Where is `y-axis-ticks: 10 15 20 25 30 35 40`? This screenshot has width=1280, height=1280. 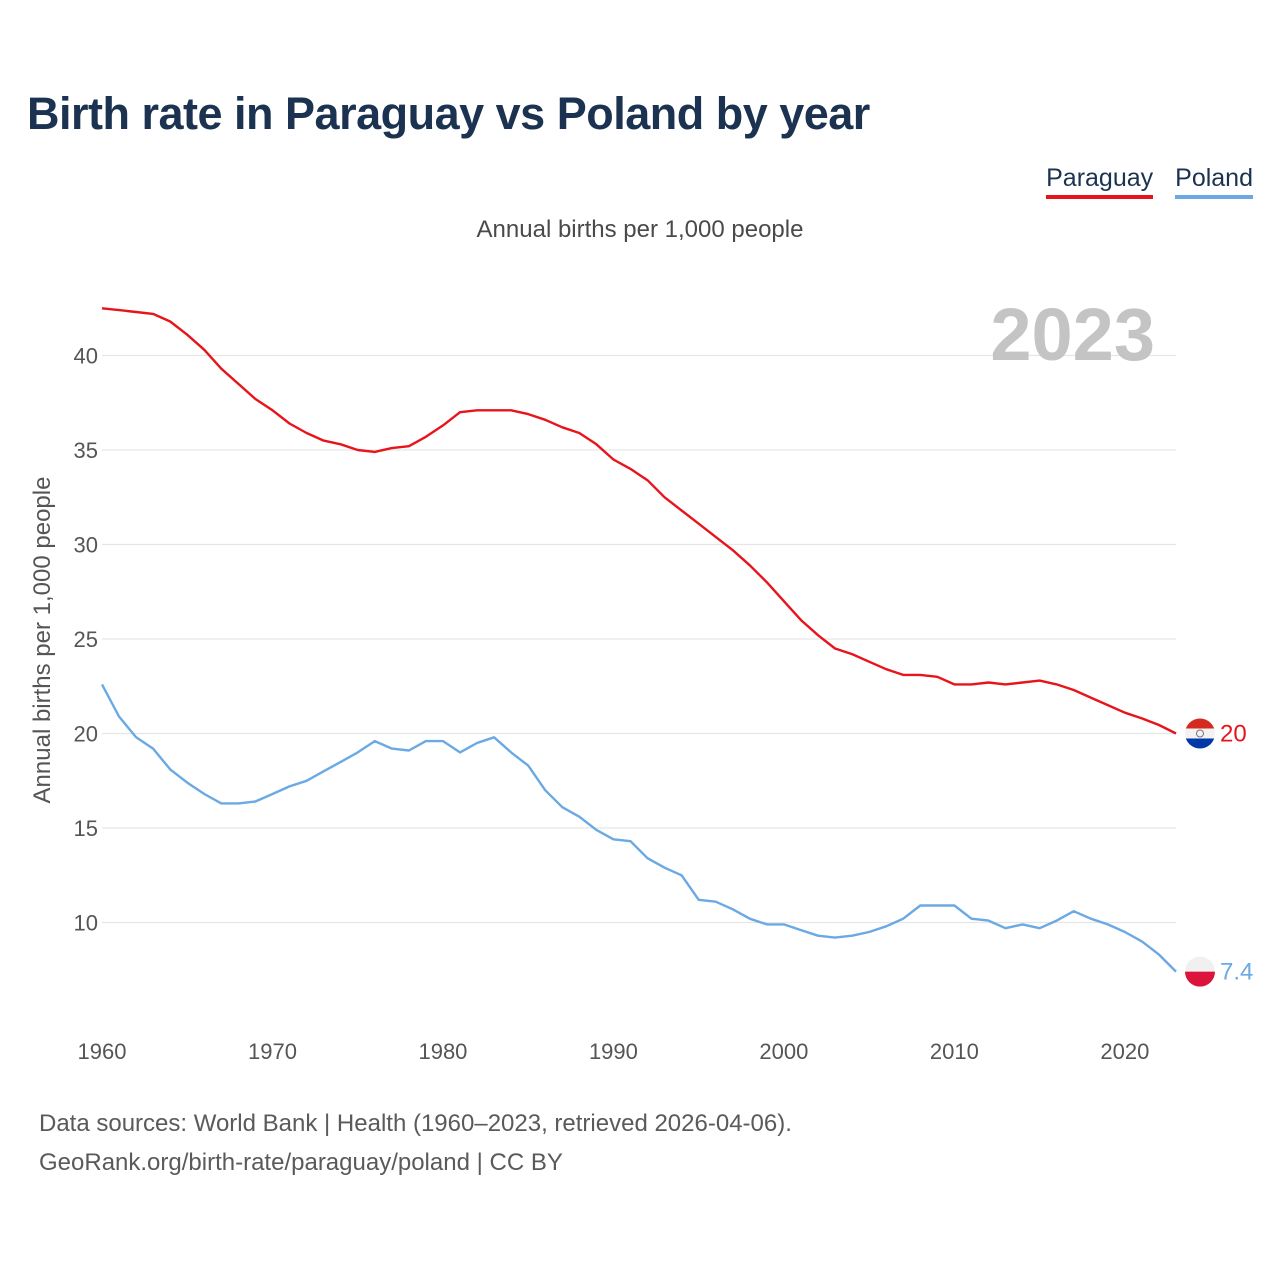 y-axis-ticks: 10 15 20 25 30 35 40 is located at coordinates (86, 640).